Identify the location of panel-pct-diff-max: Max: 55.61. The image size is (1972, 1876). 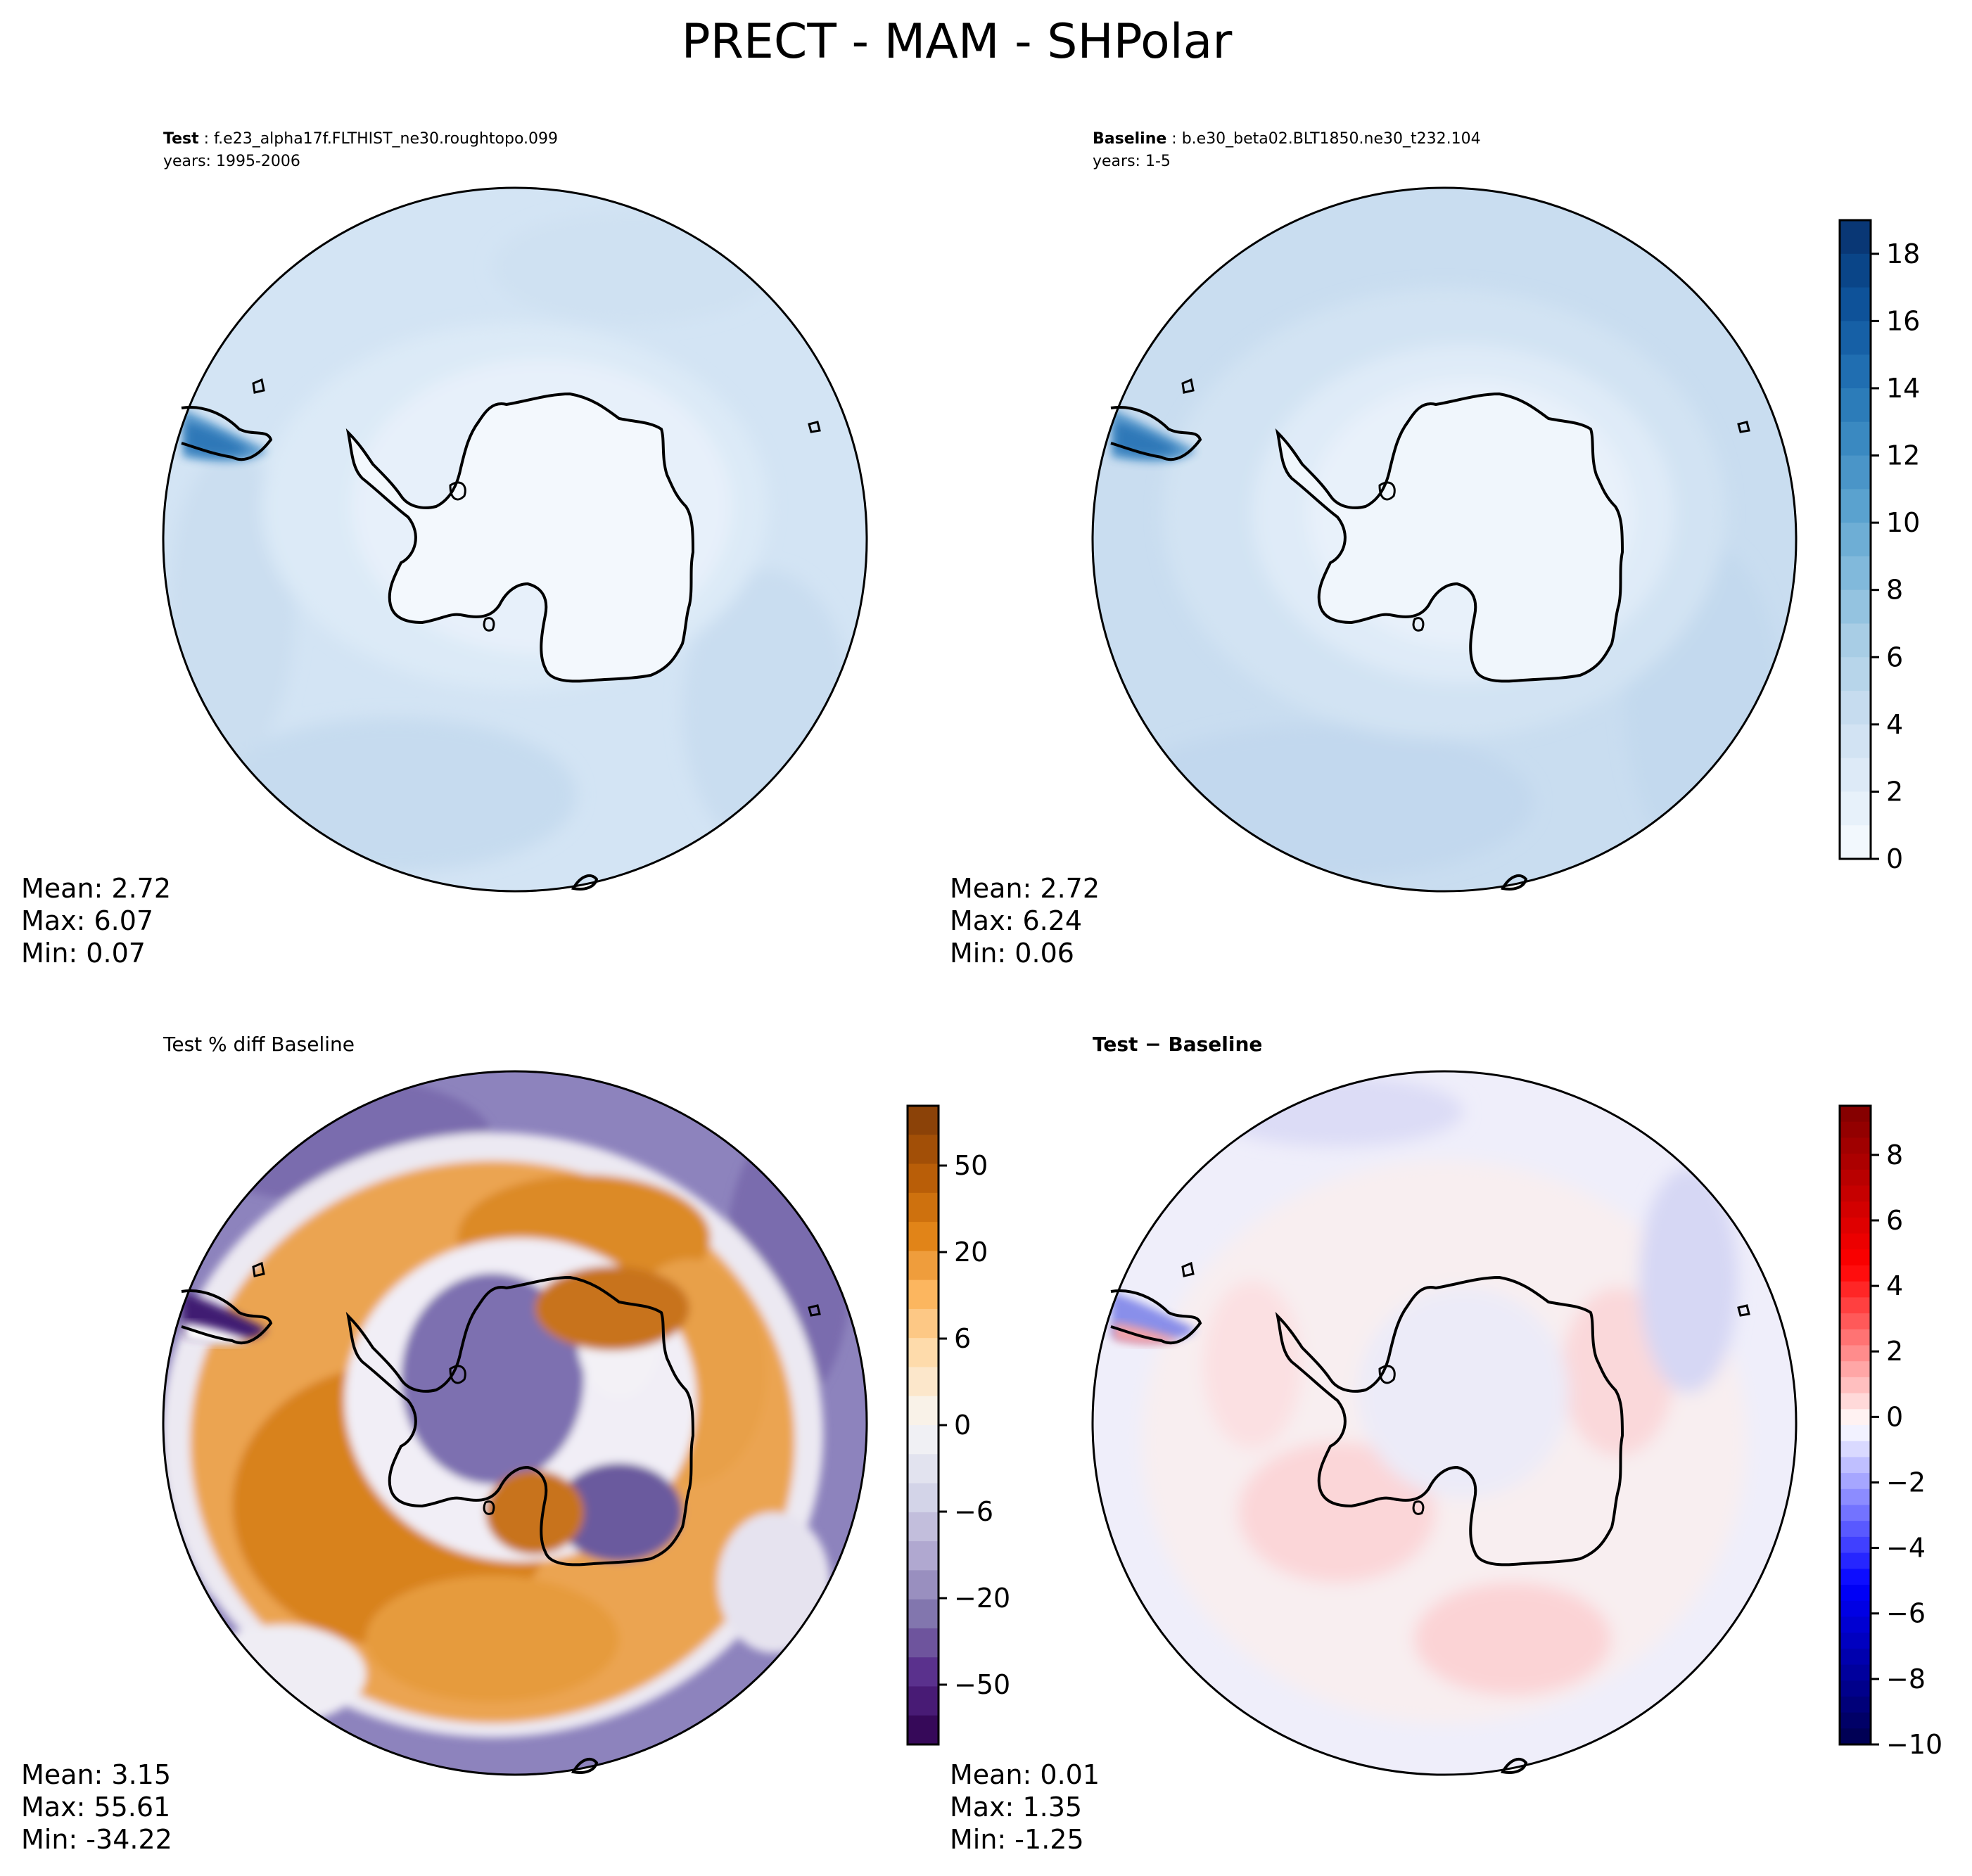
(96, 1808).